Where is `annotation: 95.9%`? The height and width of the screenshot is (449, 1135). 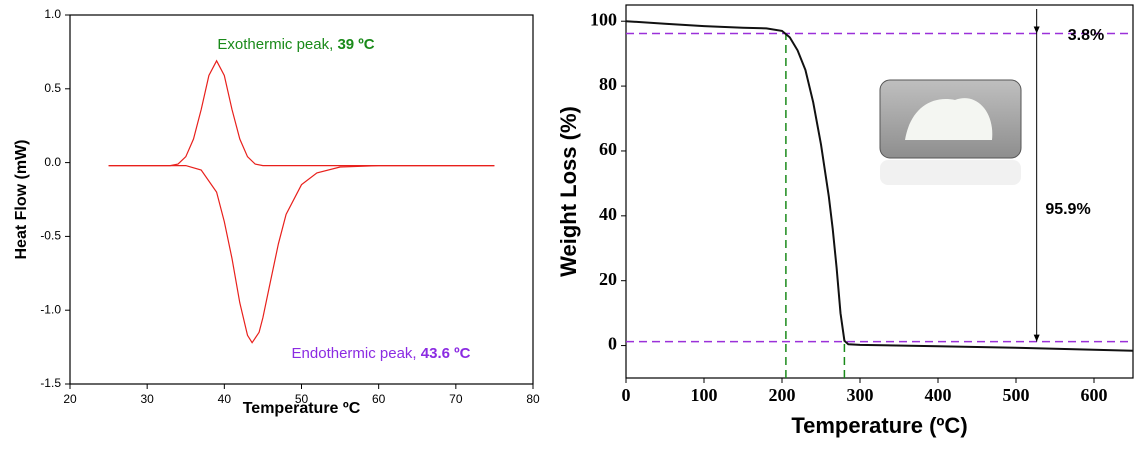 annotation: 95.9% is located at coordinates (1067, 209).